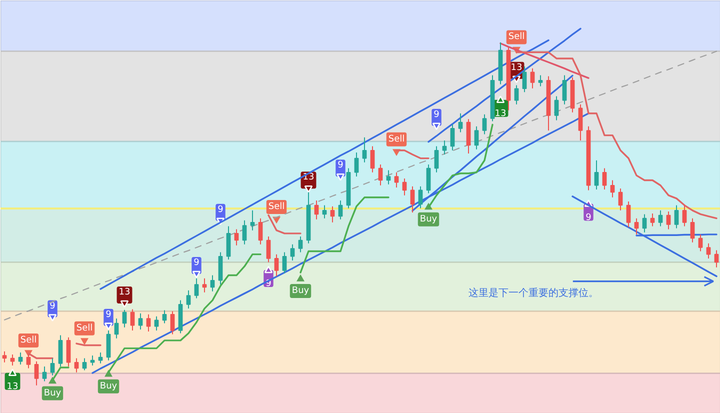 The image size is (720, 413). What do you see at coordinates (533, 292) in the screenshot?
I see `annotation: 这里是下一个重要的支撑位。` at bounding box center [533, 292].